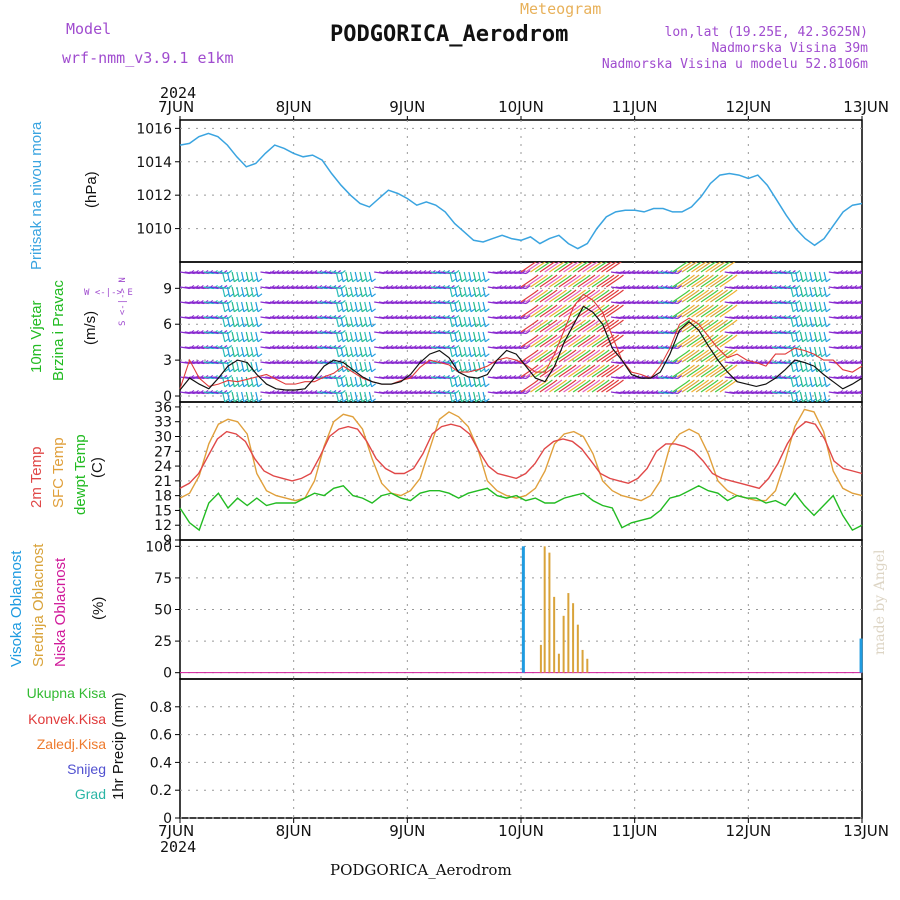 This screenshot has height=900, width=900. What do you see at coordinates (635, 107) in the screenshot?
I see `x-tick-label-top: 11JUN` at bounding box center [635, 107].